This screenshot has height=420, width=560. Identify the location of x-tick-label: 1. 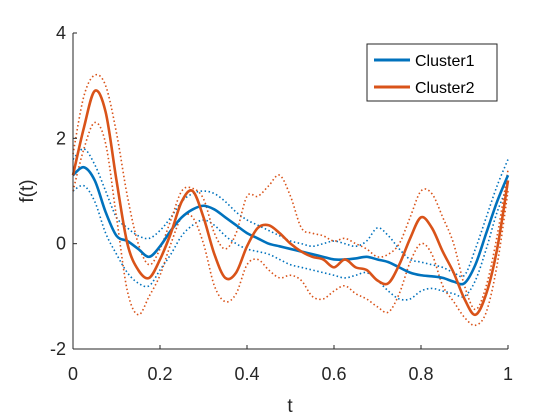
(508, 374).